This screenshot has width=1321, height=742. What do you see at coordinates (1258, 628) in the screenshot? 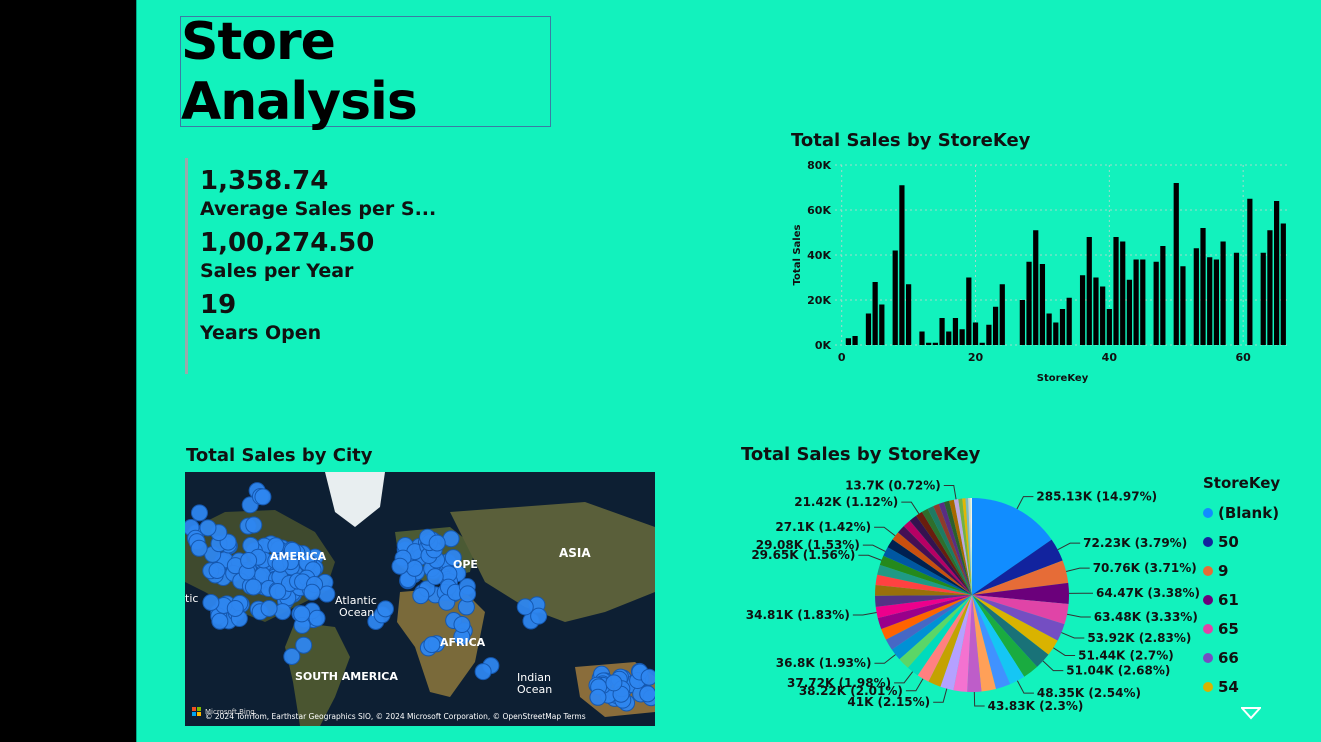
I see `legend-item: 65` at bounding box center [1258, 628].